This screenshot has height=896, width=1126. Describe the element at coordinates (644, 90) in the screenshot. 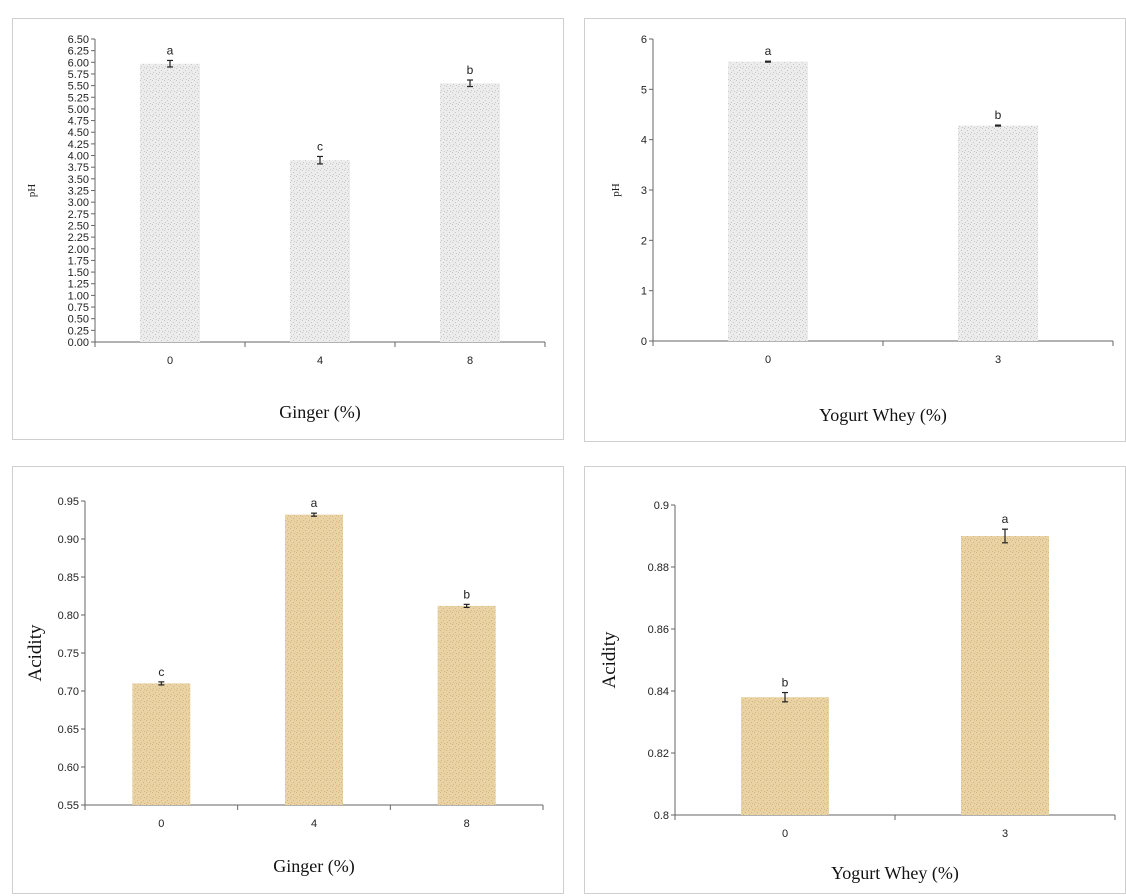

I see `y-tick-label: 5` at that location.